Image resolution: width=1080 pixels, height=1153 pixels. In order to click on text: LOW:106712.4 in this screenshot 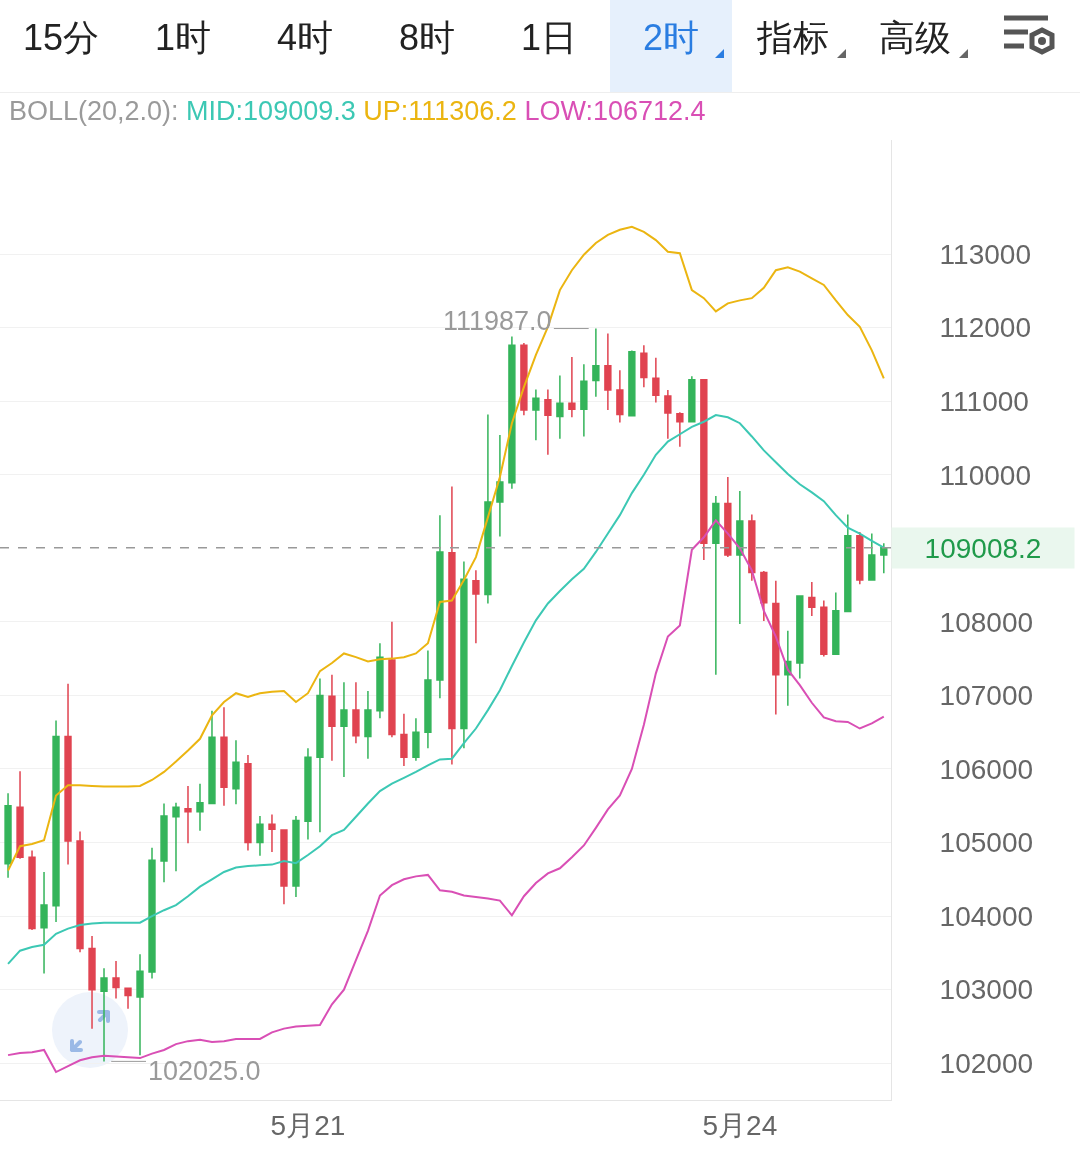, I will do `click(615, 111)`.